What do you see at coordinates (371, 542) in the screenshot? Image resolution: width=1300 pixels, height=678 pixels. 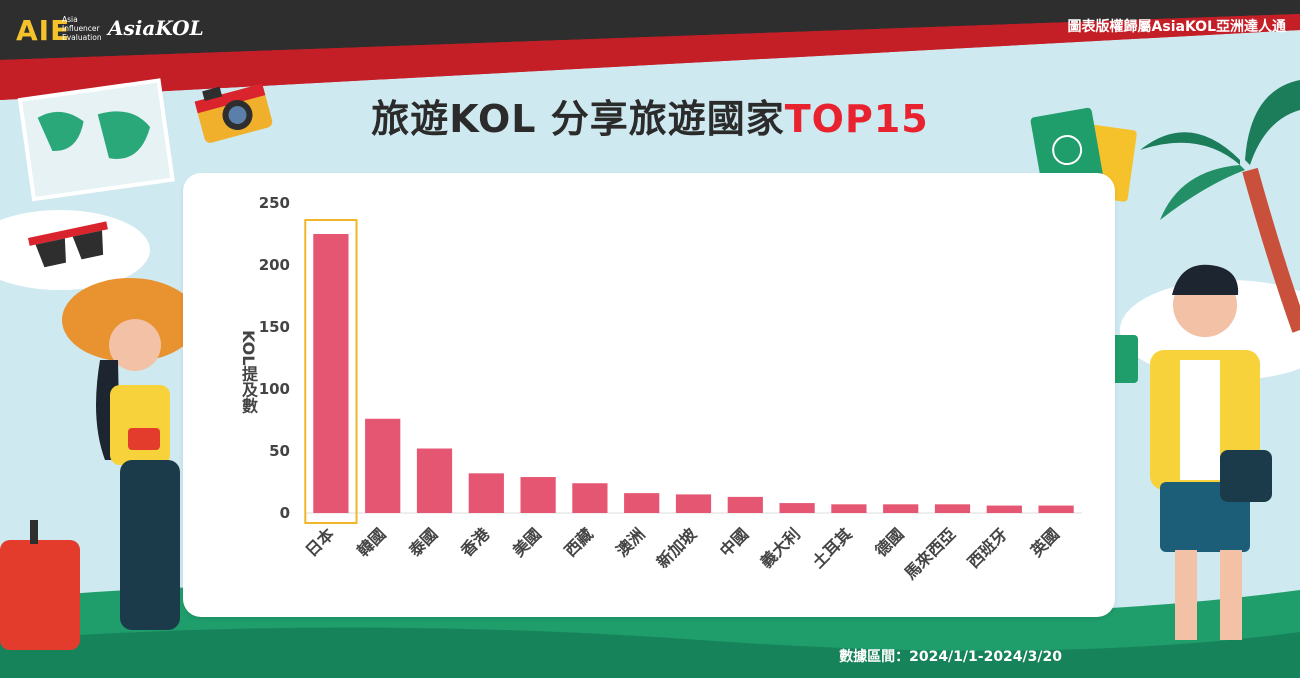 I see `x-tick-label: 韓國` at bounding box center [371, 542].